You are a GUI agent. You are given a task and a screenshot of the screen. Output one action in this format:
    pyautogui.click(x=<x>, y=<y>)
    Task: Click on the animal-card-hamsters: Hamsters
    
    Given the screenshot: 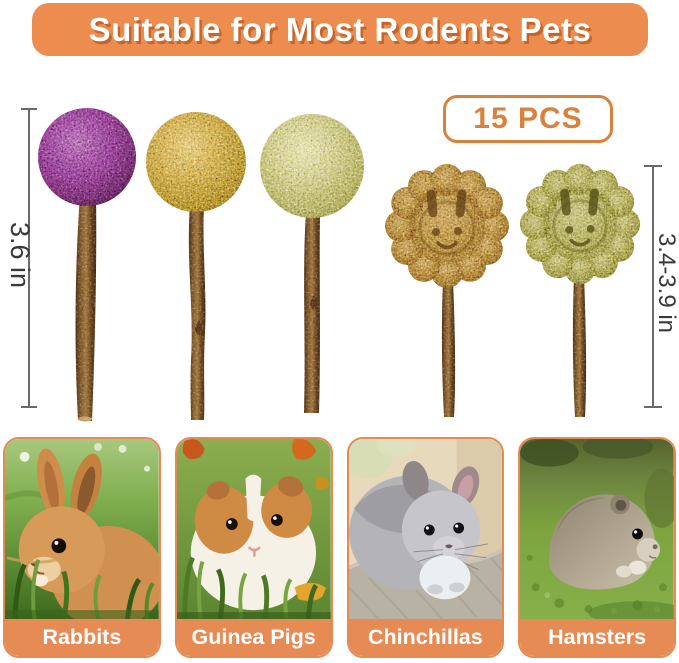 What is the action you would take?
    pyautogui.click(x=597, y=547)
    